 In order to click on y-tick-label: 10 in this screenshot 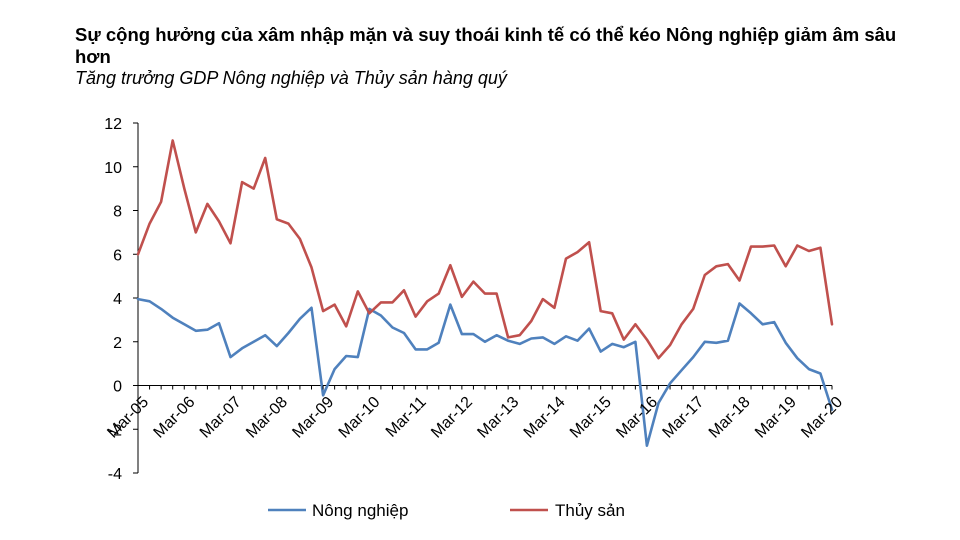, I will do `click(113, 168)`.